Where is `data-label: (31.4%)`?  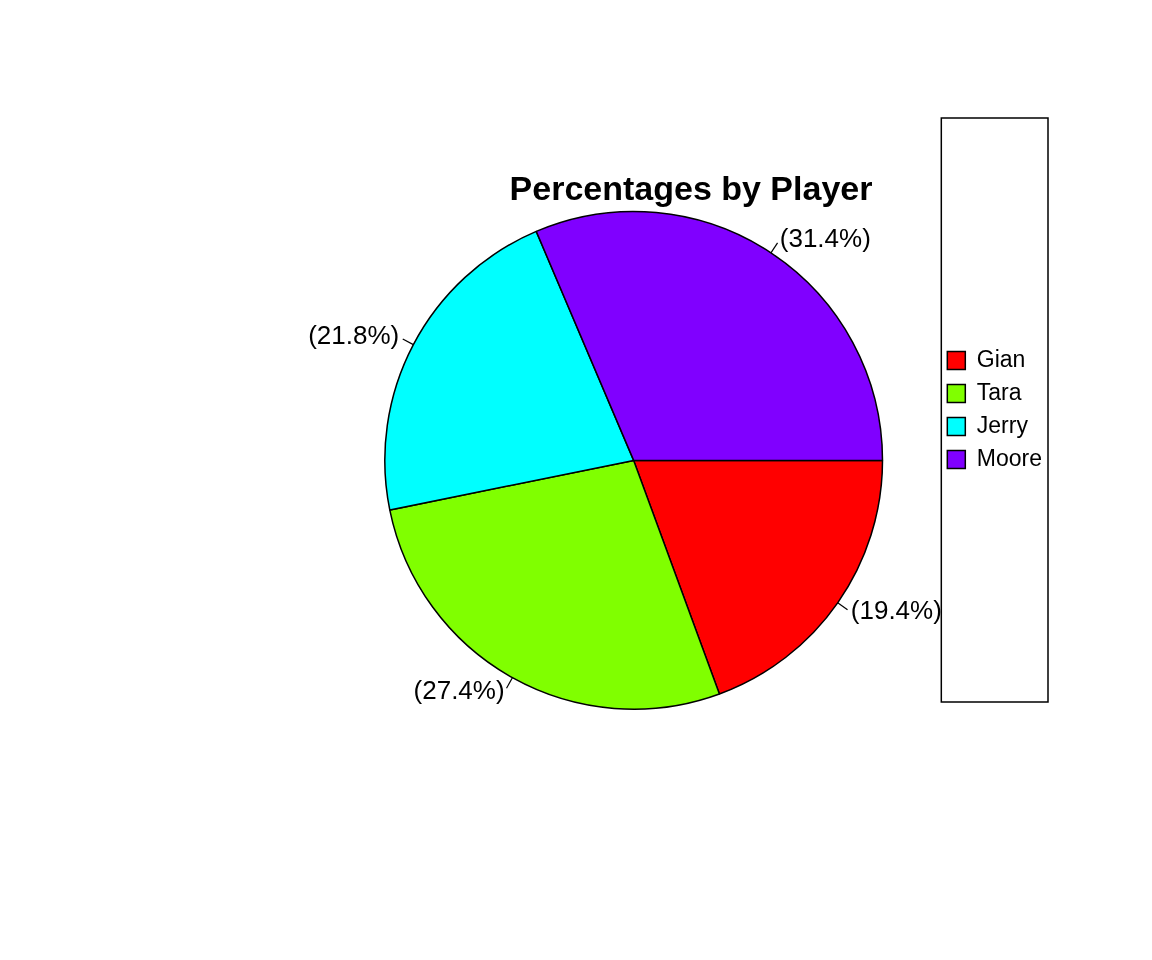 data-label: (31.4%) is located at coordinates (825, 237).